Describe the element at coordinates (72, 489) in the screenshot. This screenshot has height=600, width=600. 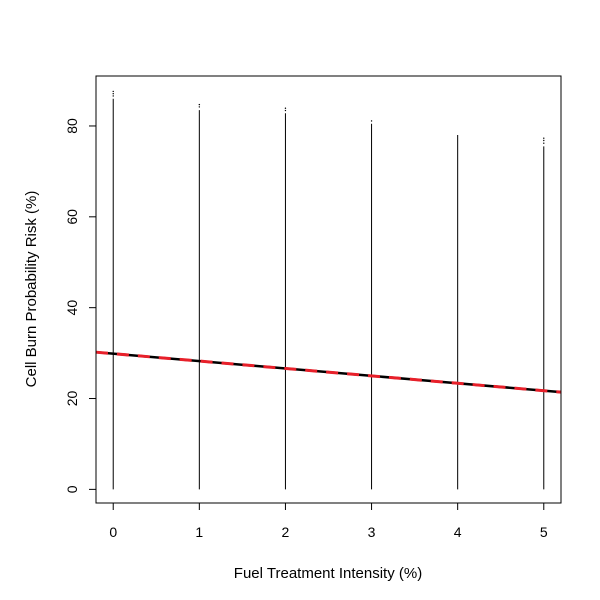
I see `y-tick-label-0: 0` at that location.